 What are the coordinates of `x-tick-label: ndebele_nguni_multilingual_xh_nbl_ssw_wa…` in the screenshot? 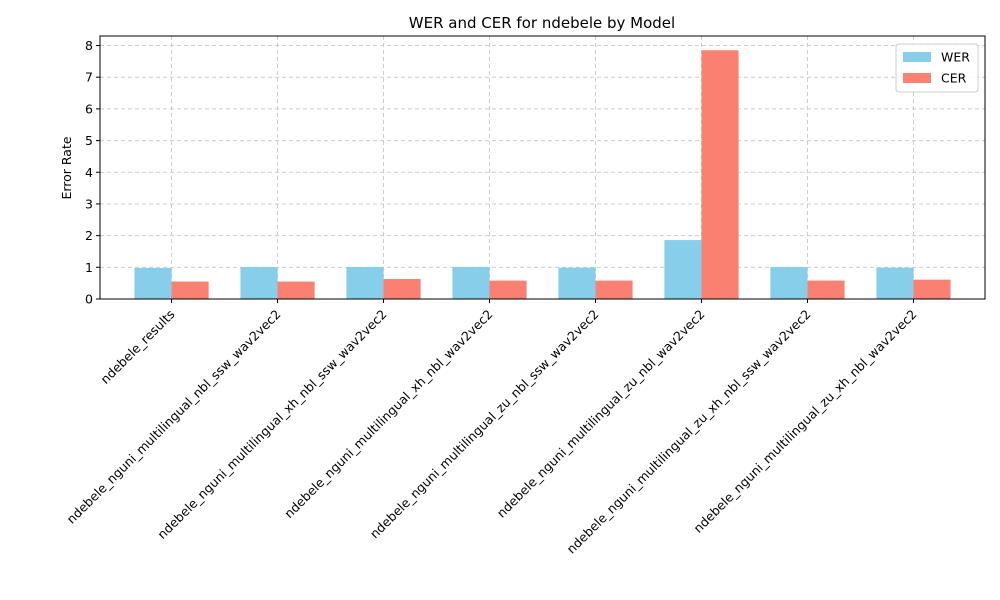 It's located at (271, 424).